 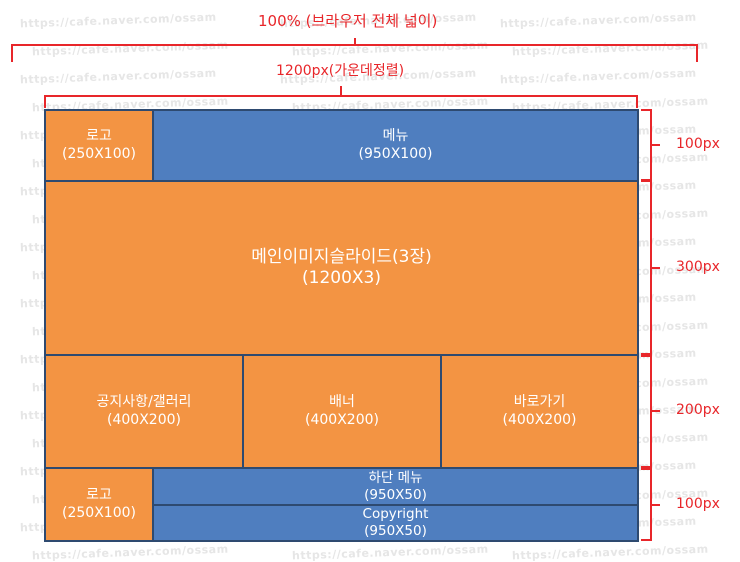 I want to click on row1-bracket, so click(x=646, y=145).